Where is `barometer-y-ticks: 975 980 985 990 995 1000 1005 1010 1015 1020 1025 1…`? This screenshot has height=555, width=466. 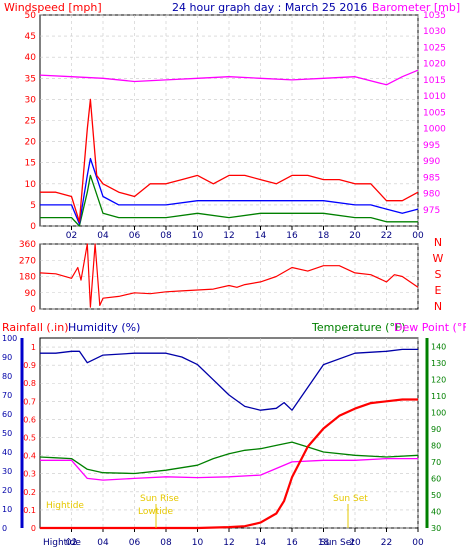 barometer-y-ticks: 975 980 985 990 995 1000 1005 1010 1015 1020 1025 1… is located at coordinates (434, 113).